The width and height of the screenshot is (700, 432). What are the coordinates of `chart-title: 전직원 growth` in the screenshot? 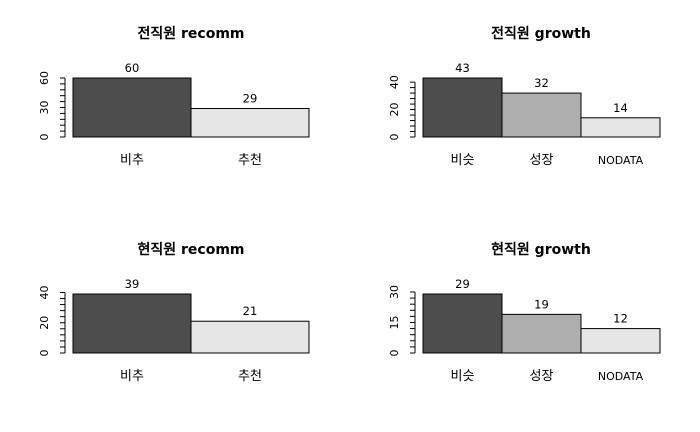 It's located at (541, 33).